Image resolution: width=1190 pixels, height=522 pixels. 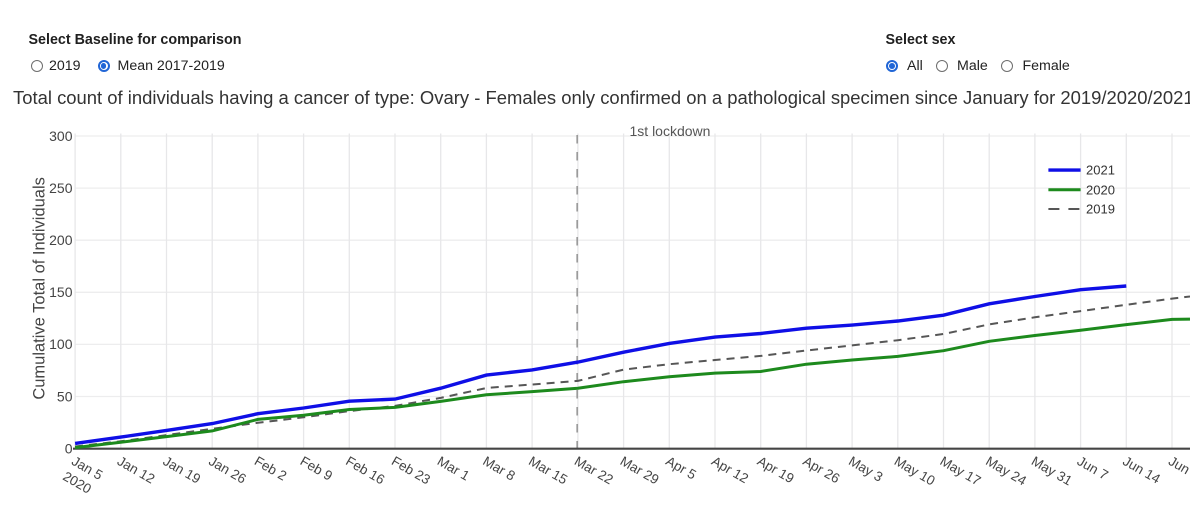 What do you see at coordinates (61, 344) in the screenshot?
I see `svg-text: 100` at bounding box center [61, 344].